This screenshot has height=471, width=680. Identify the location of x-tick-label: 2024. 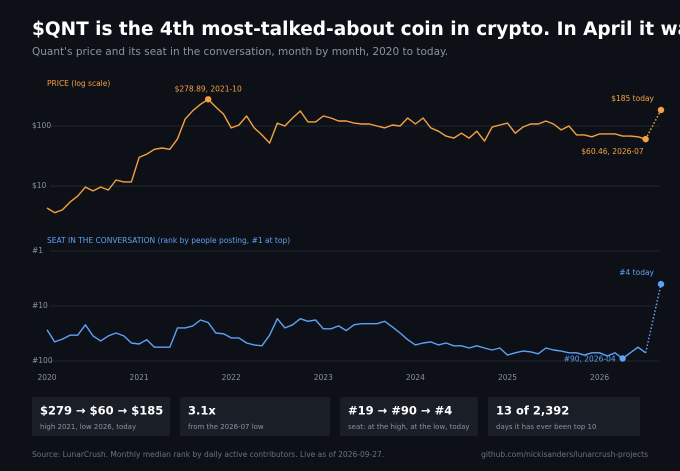
(415, 377).